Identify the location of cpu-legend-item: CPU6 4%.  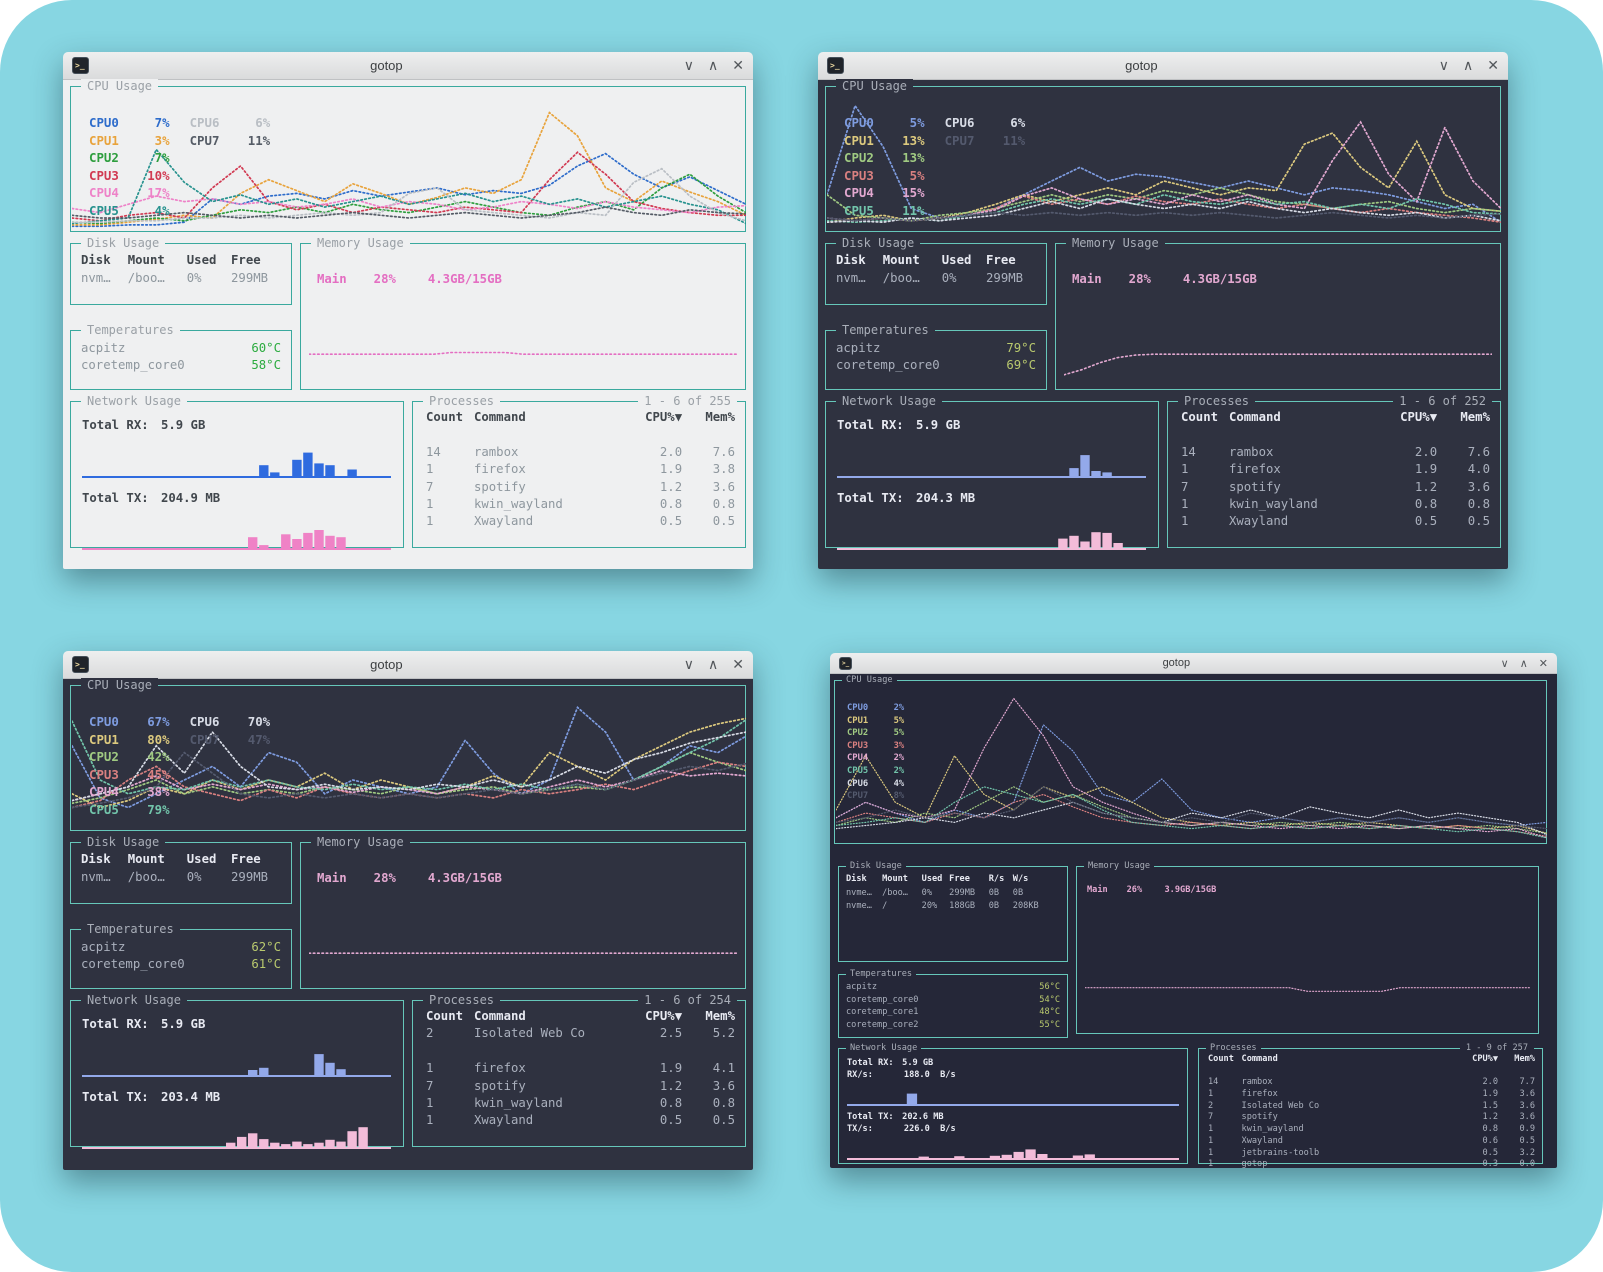
(875, 785).